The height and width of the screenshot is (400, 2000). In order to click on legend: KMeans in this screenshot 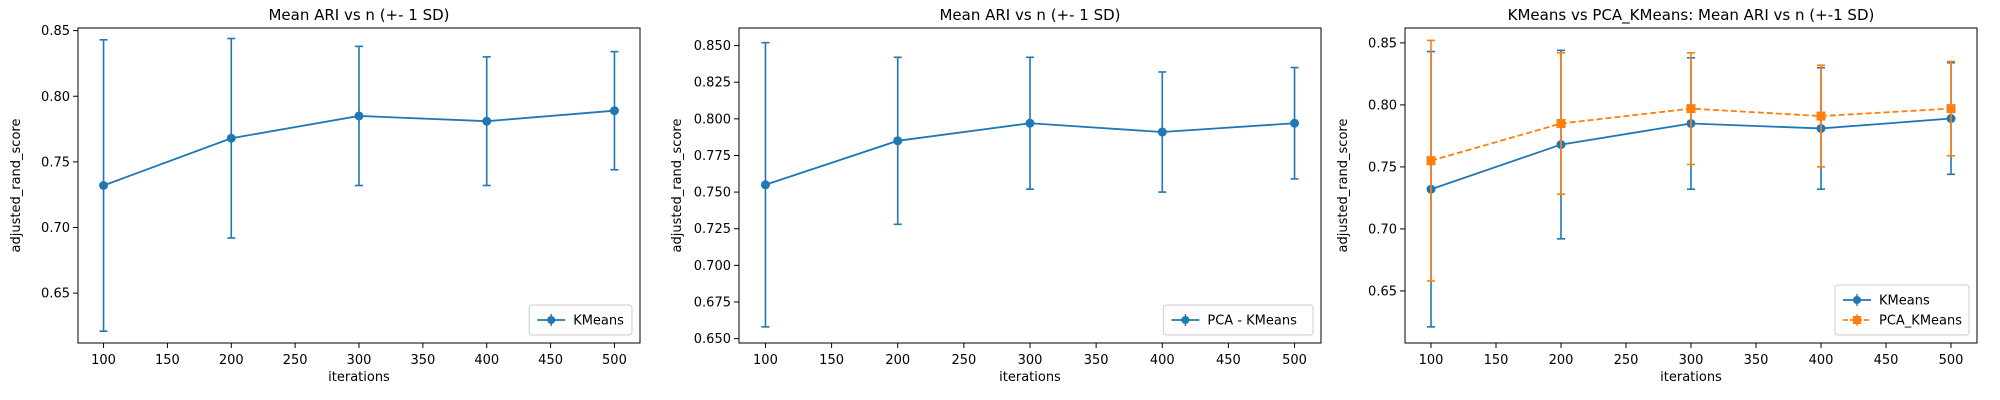, I will do `click(580, 320)`.